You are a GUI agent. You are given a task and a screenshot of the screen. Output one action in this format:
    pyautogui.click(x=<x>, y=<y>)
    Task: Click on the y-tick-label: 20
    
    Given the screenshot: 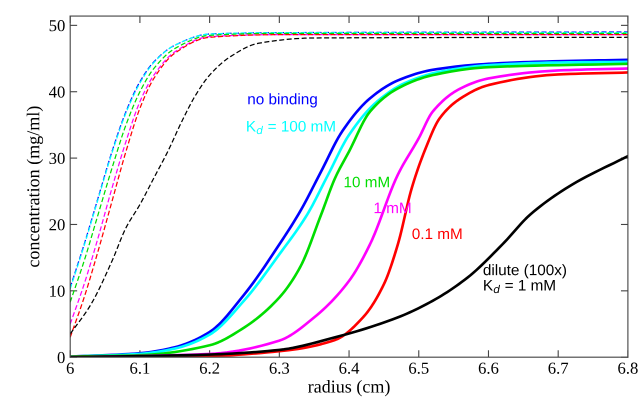 What is the action you would take?
    pyautogui.click(x=57, y=224)
    